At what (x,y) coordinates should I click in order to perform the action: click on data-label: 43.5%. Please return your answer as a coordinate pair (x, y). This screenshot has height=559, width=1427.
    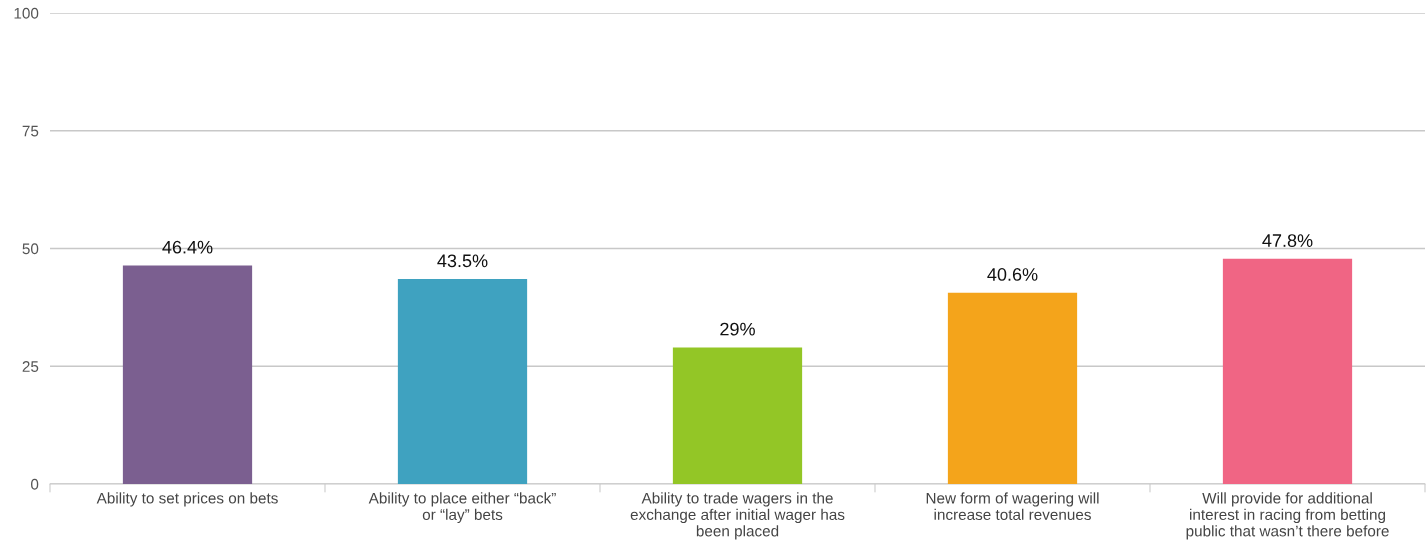
    Looking at the image, I should click on (462, 261).